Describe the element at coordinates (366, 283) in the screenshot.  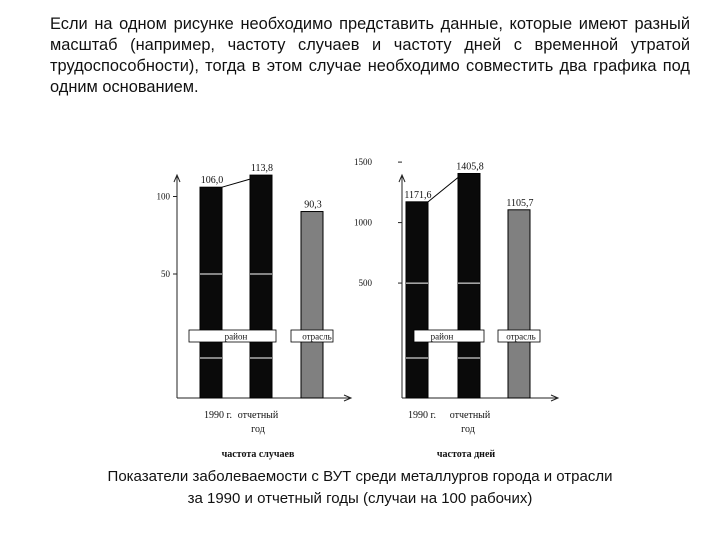
I see `y-tick-label: 500` at that location.